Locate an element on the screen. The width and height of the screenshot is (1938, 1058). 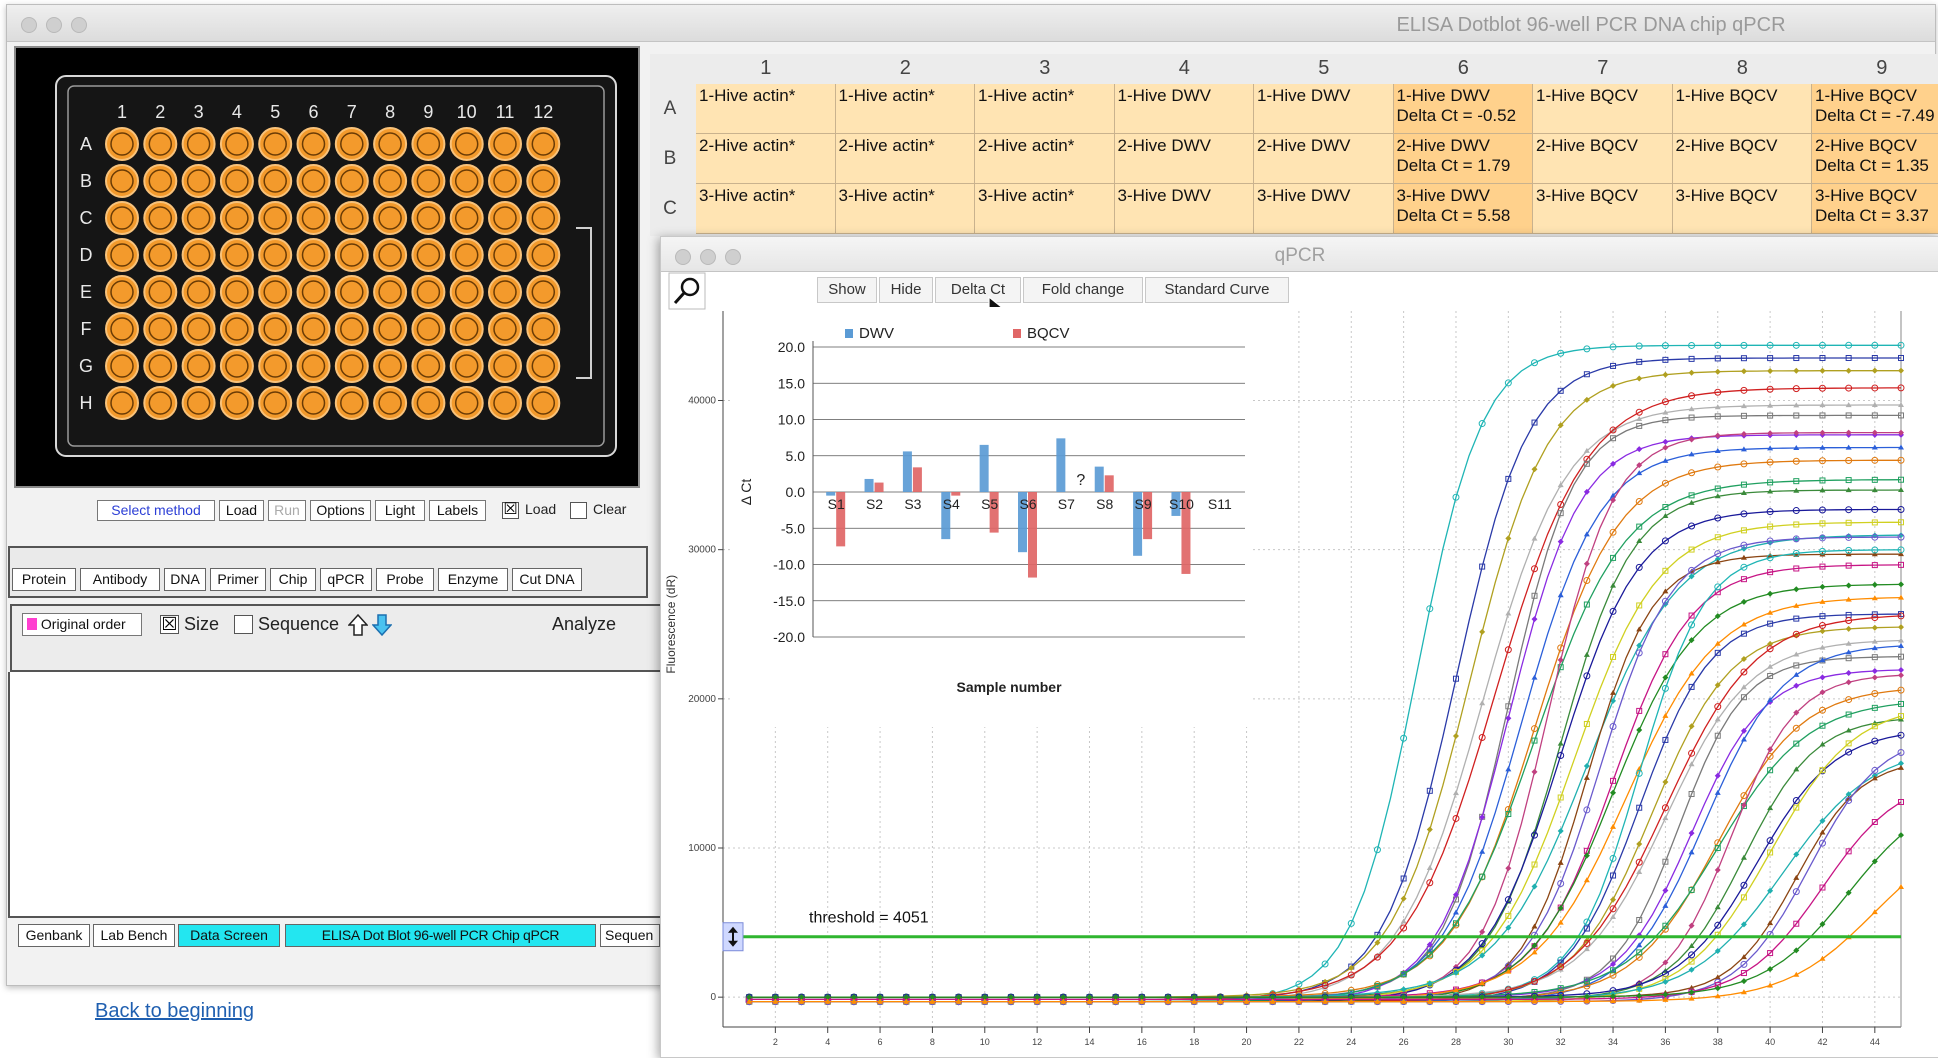
mode-button-hide: Hide is located at coordinates (906, 290).